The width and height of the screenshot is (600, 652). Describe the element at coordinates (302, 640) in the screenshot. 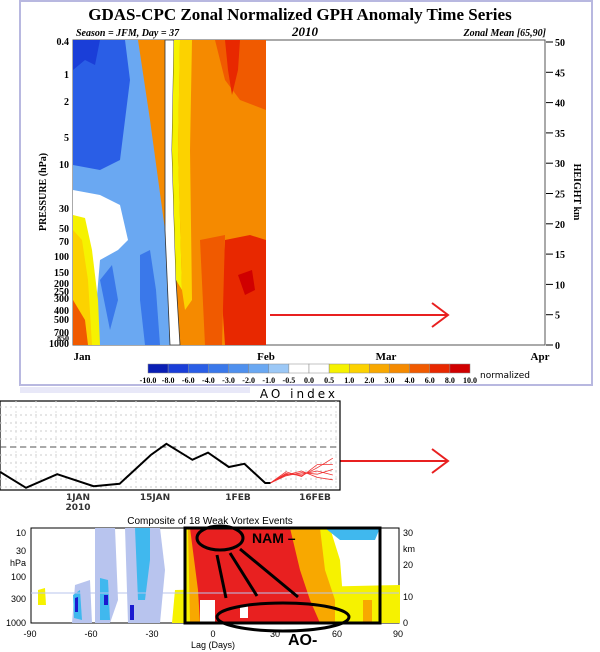

I see `ao-annotation: AO-` at that location.